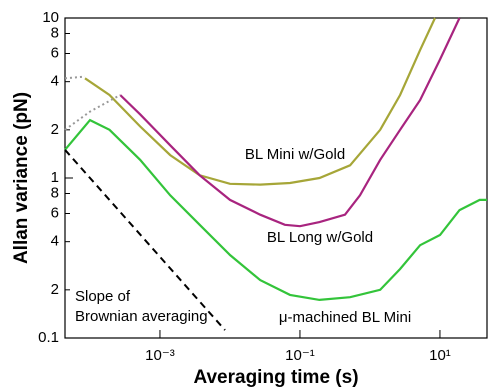 The image size is (491, 391). I want to click on y-tick-label: 10, so click(50, 17).